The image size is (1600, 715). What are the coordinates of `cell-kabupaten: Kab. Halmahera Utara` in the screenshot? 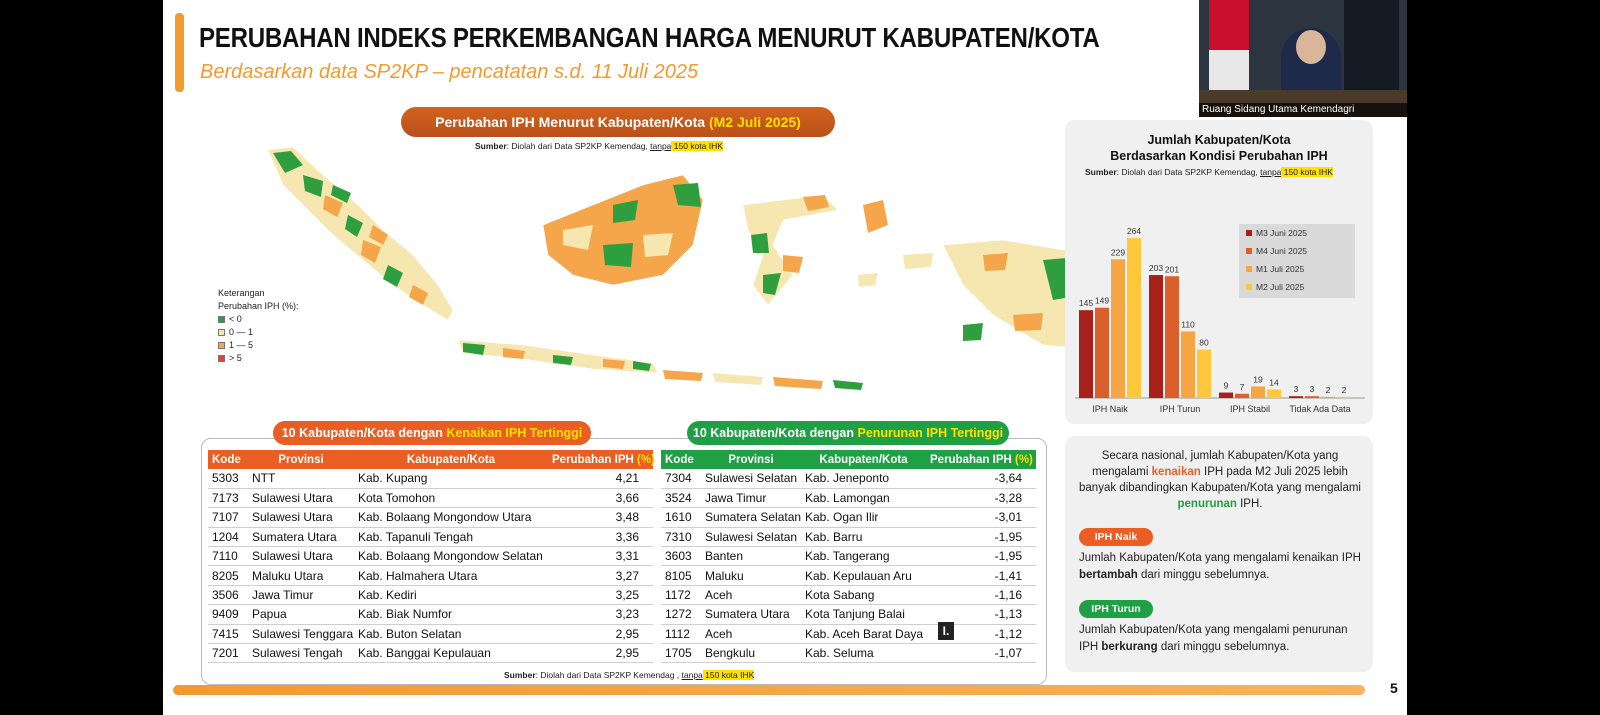 It's located at (451, 575).